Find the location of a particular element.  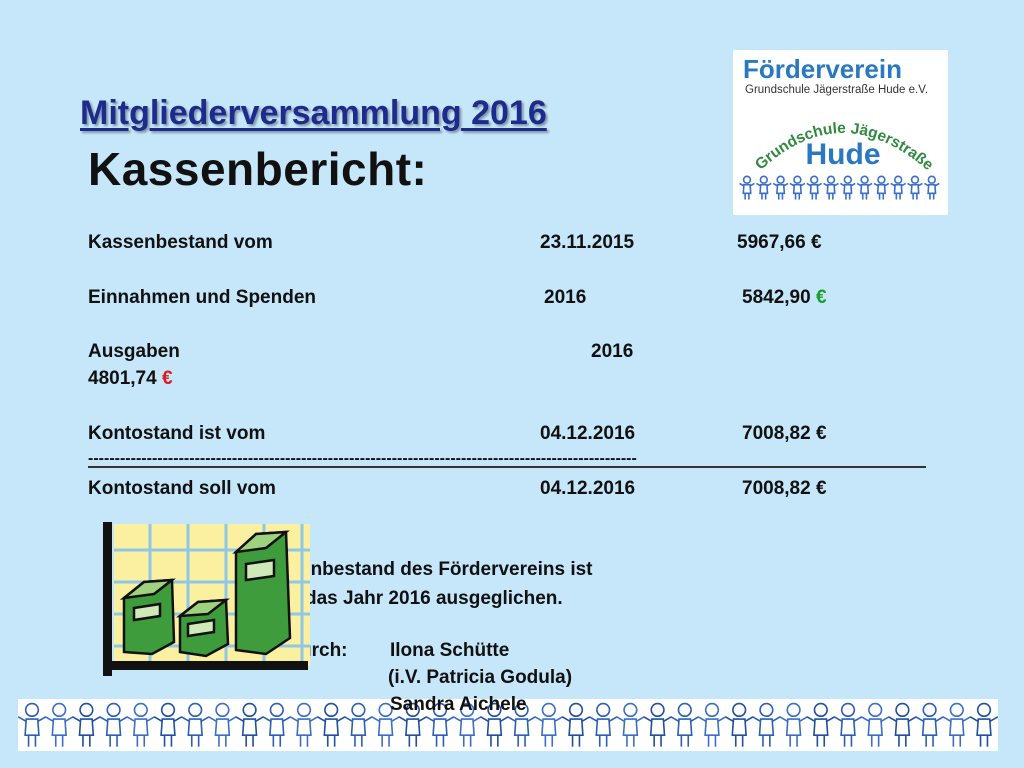

logo-town: Hude is located at coordinates (843, 154).